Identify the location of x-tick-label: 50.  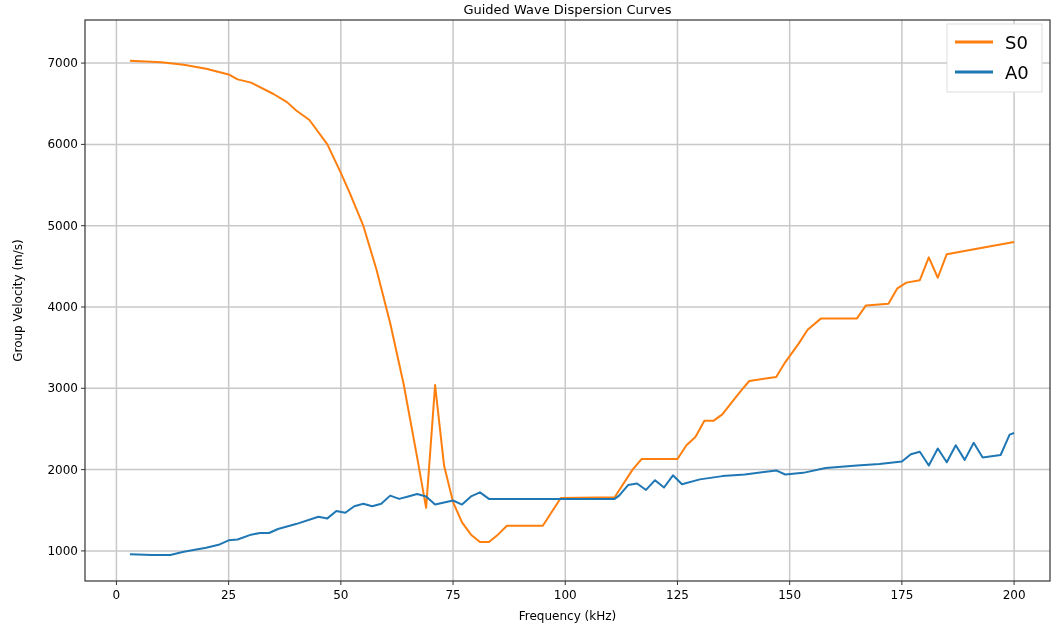
(341, 595).